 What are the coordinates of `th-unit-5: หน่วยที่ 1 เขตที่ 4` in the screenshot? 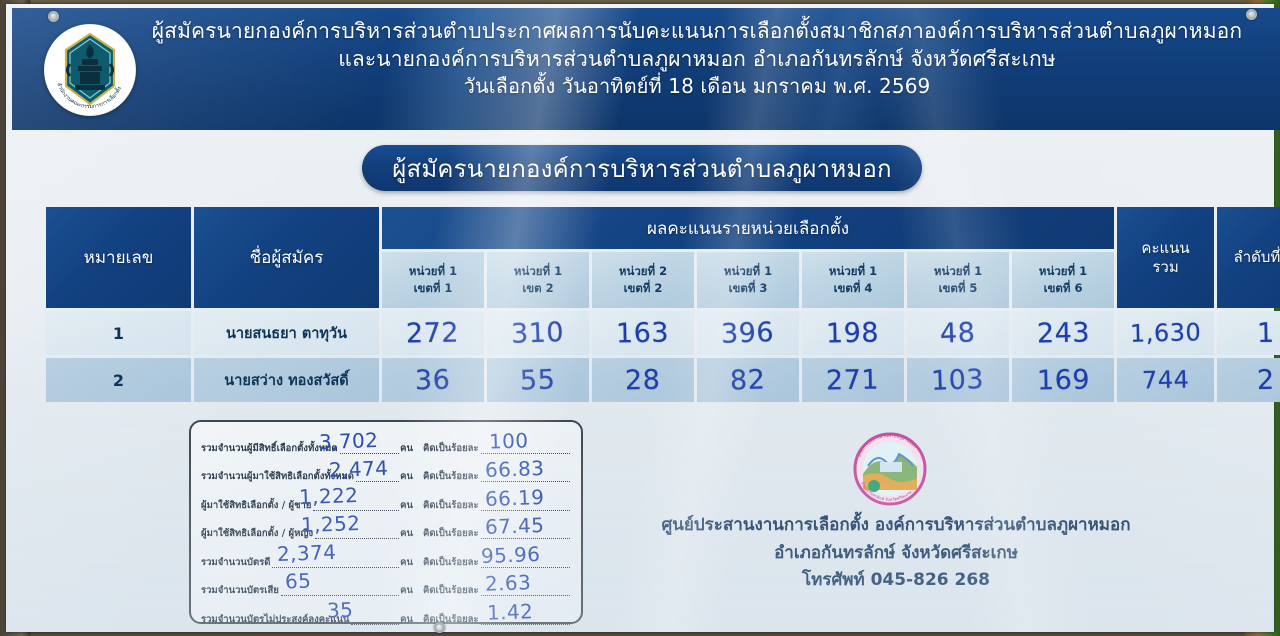 It's located at (853, 280).